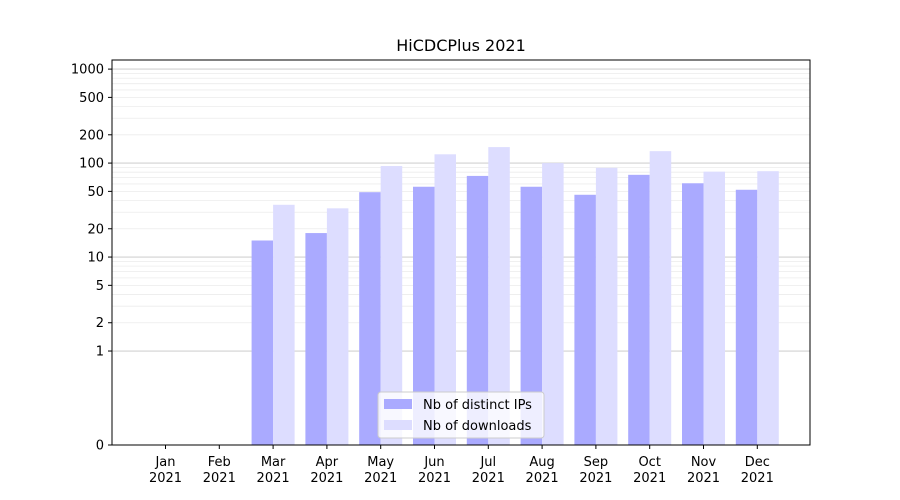 The height and width of the screenshot is (500, 900). Describe the element at coordinates (91, 98) in the screenshot. I see `y-tick-label: 500` at that location.